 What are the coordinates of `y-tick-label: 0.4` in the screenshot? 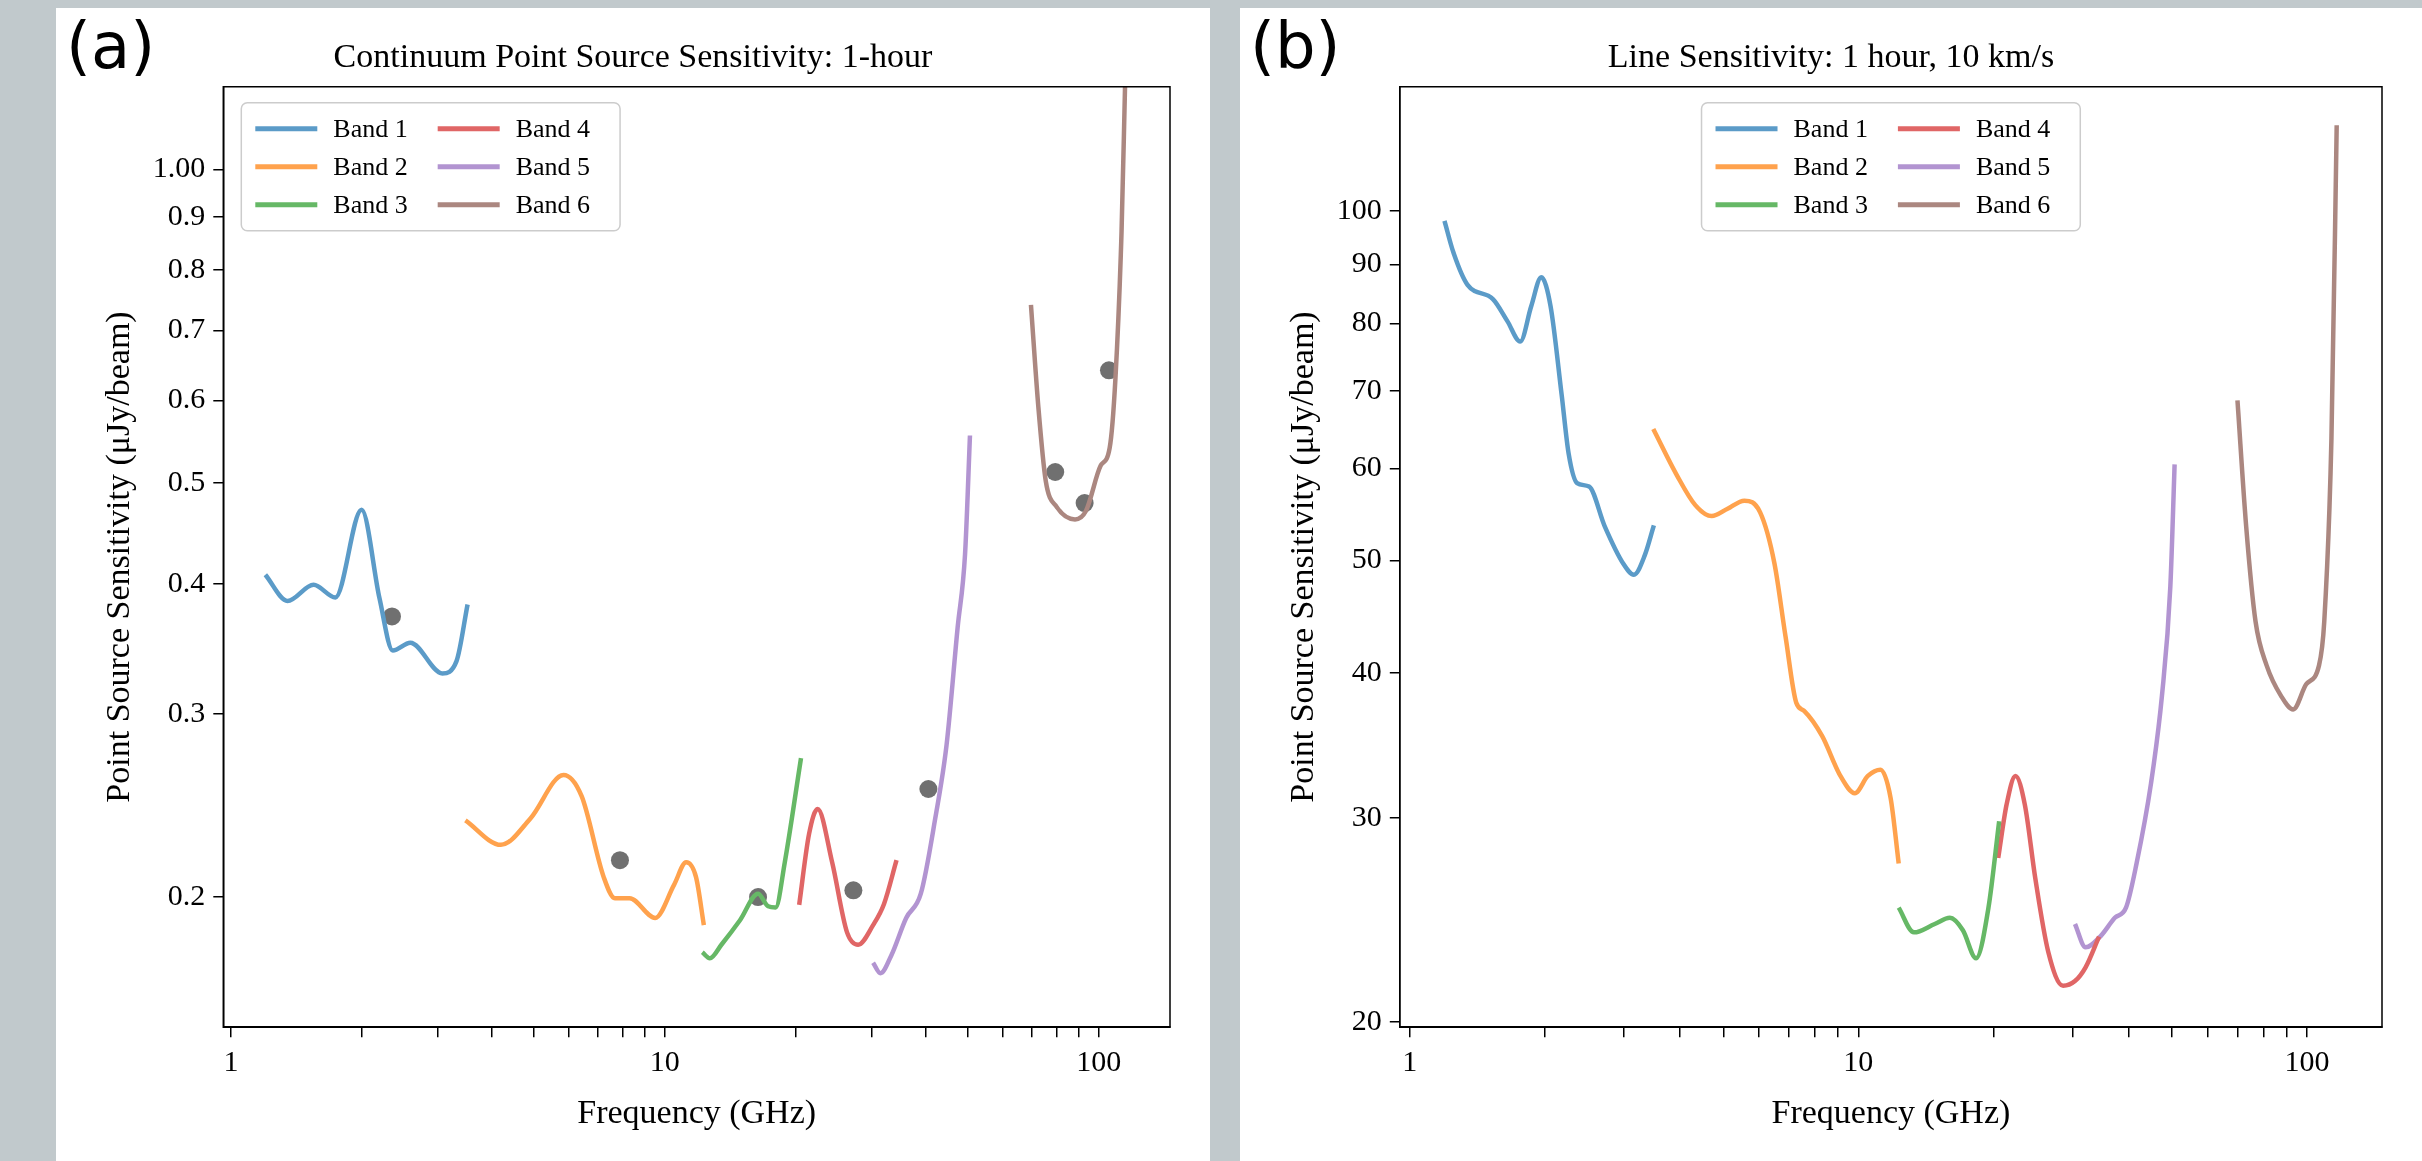 It's located at (186, 581).